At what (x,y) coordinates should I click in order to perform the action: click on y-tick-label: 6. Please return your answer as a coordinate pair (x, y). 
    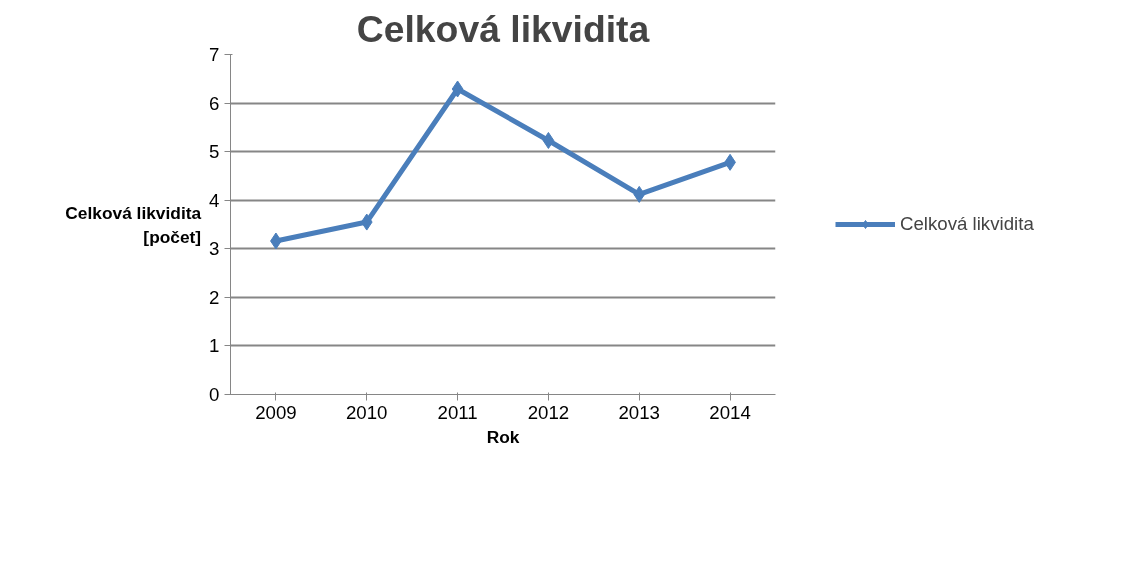
    Looking at the image, I should click on (214, 103).